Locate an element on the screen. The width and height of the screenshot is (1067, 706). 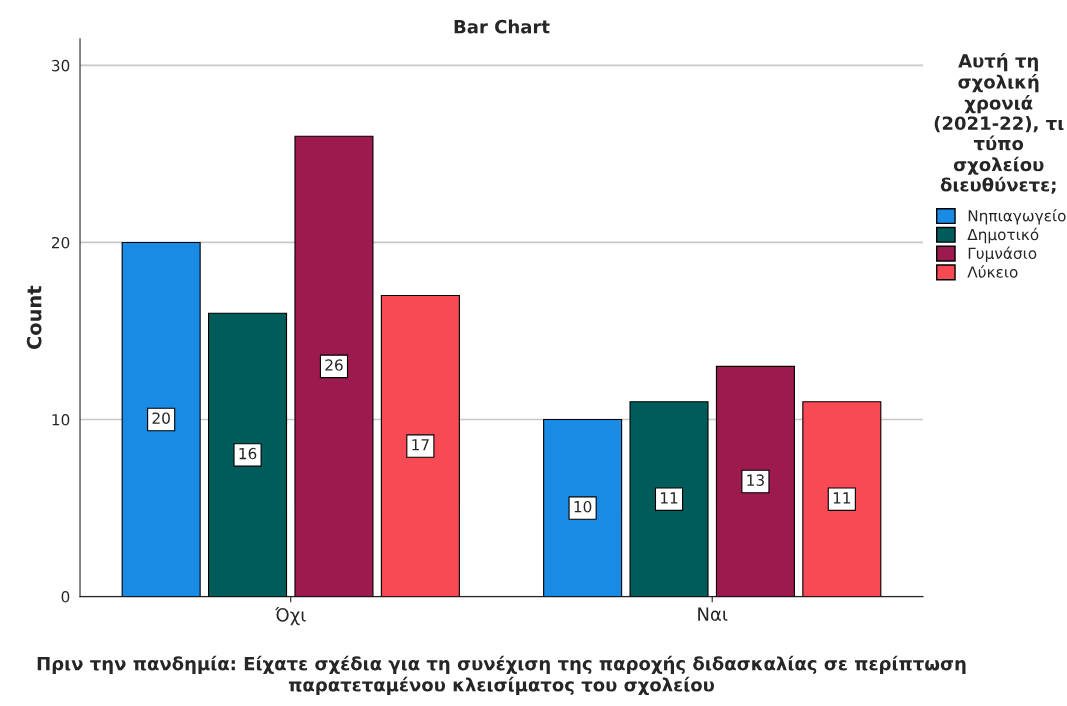
y-tick-label: 30 is located at coordinates (61, 65).